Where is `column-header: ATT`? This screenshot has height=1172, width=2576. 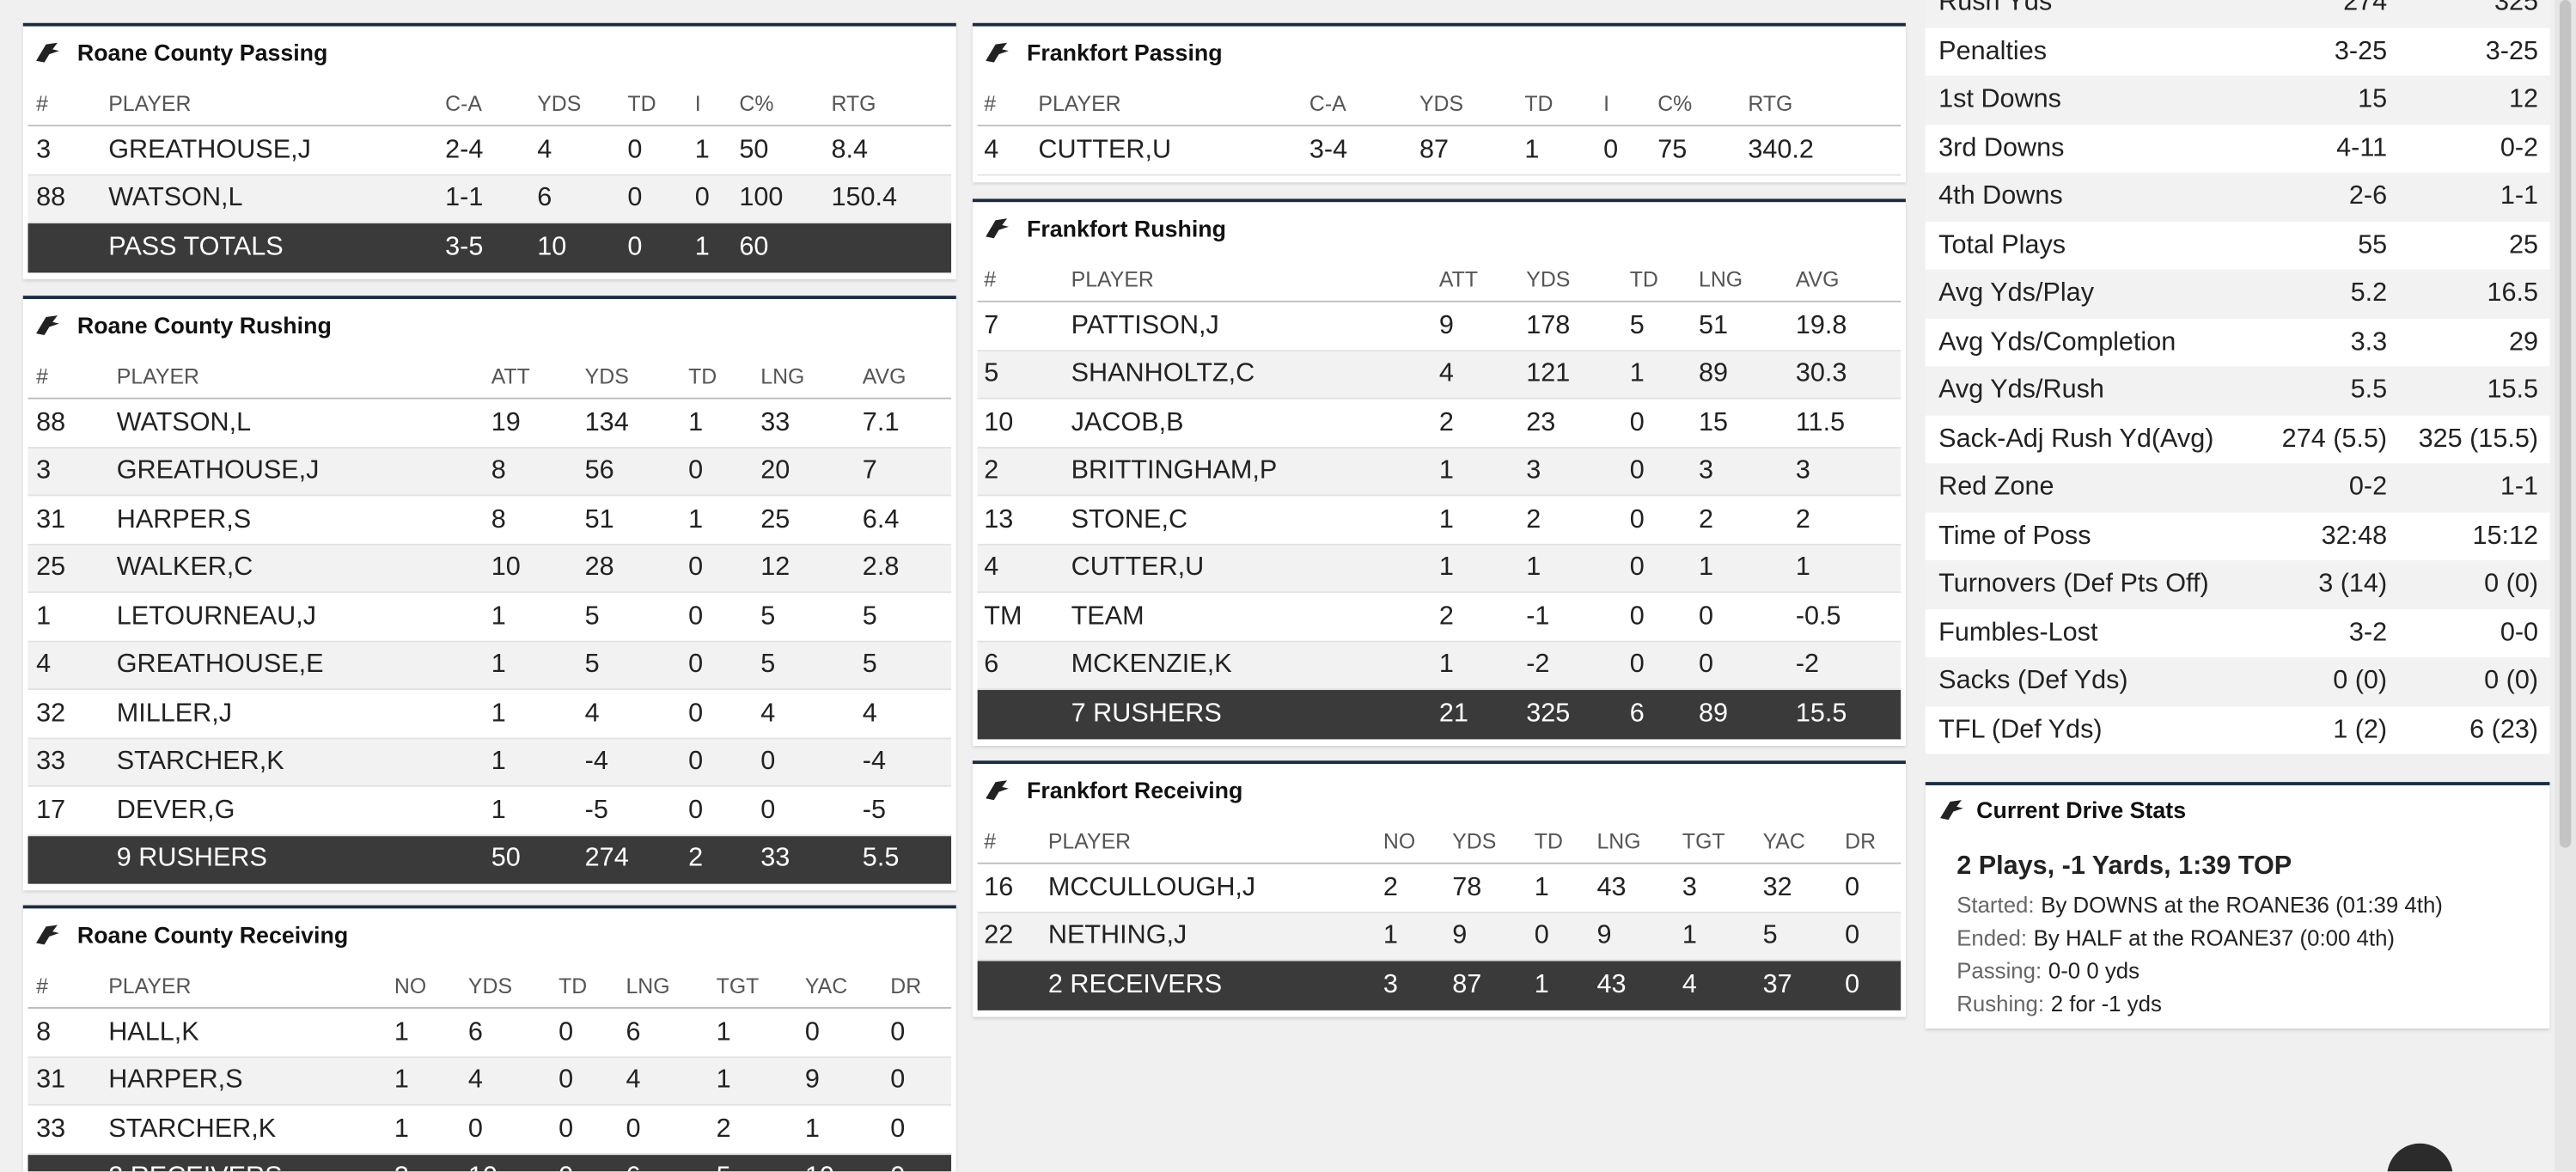 column-header: ATT is located at coordinates (1458, 279).